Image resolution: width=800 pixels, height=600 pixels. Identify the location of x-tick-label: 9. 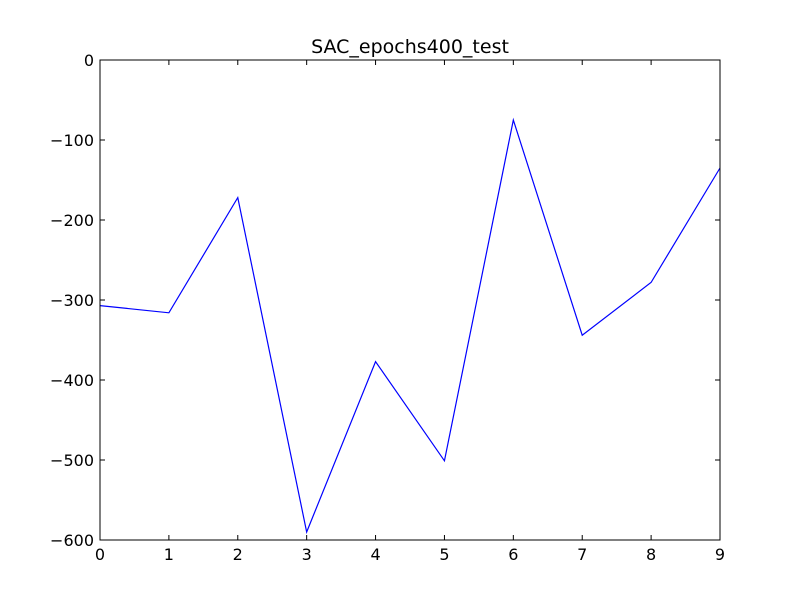
(720, 554).